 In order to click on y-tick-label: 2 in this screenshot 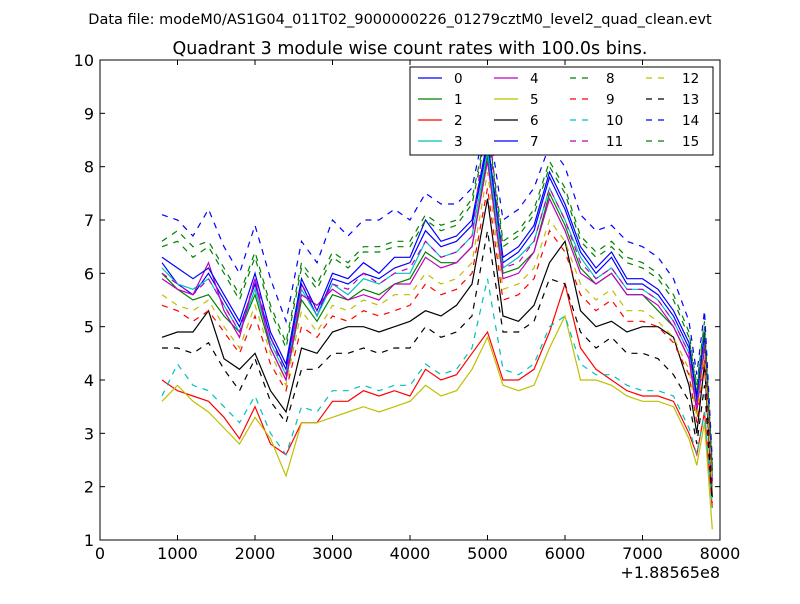, I will do `click(89, 487)`.